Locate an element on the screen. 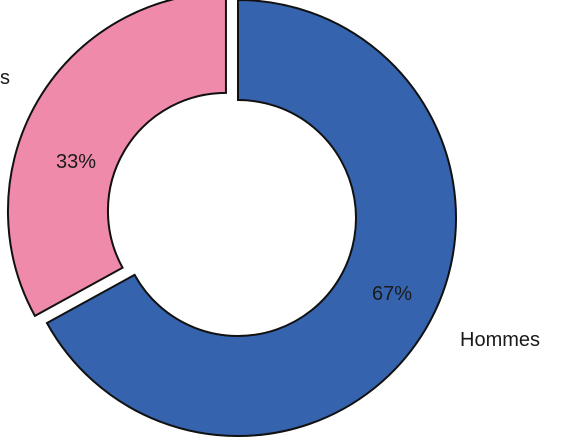  category-label-femmes: s is located at coordinates (5, 78).